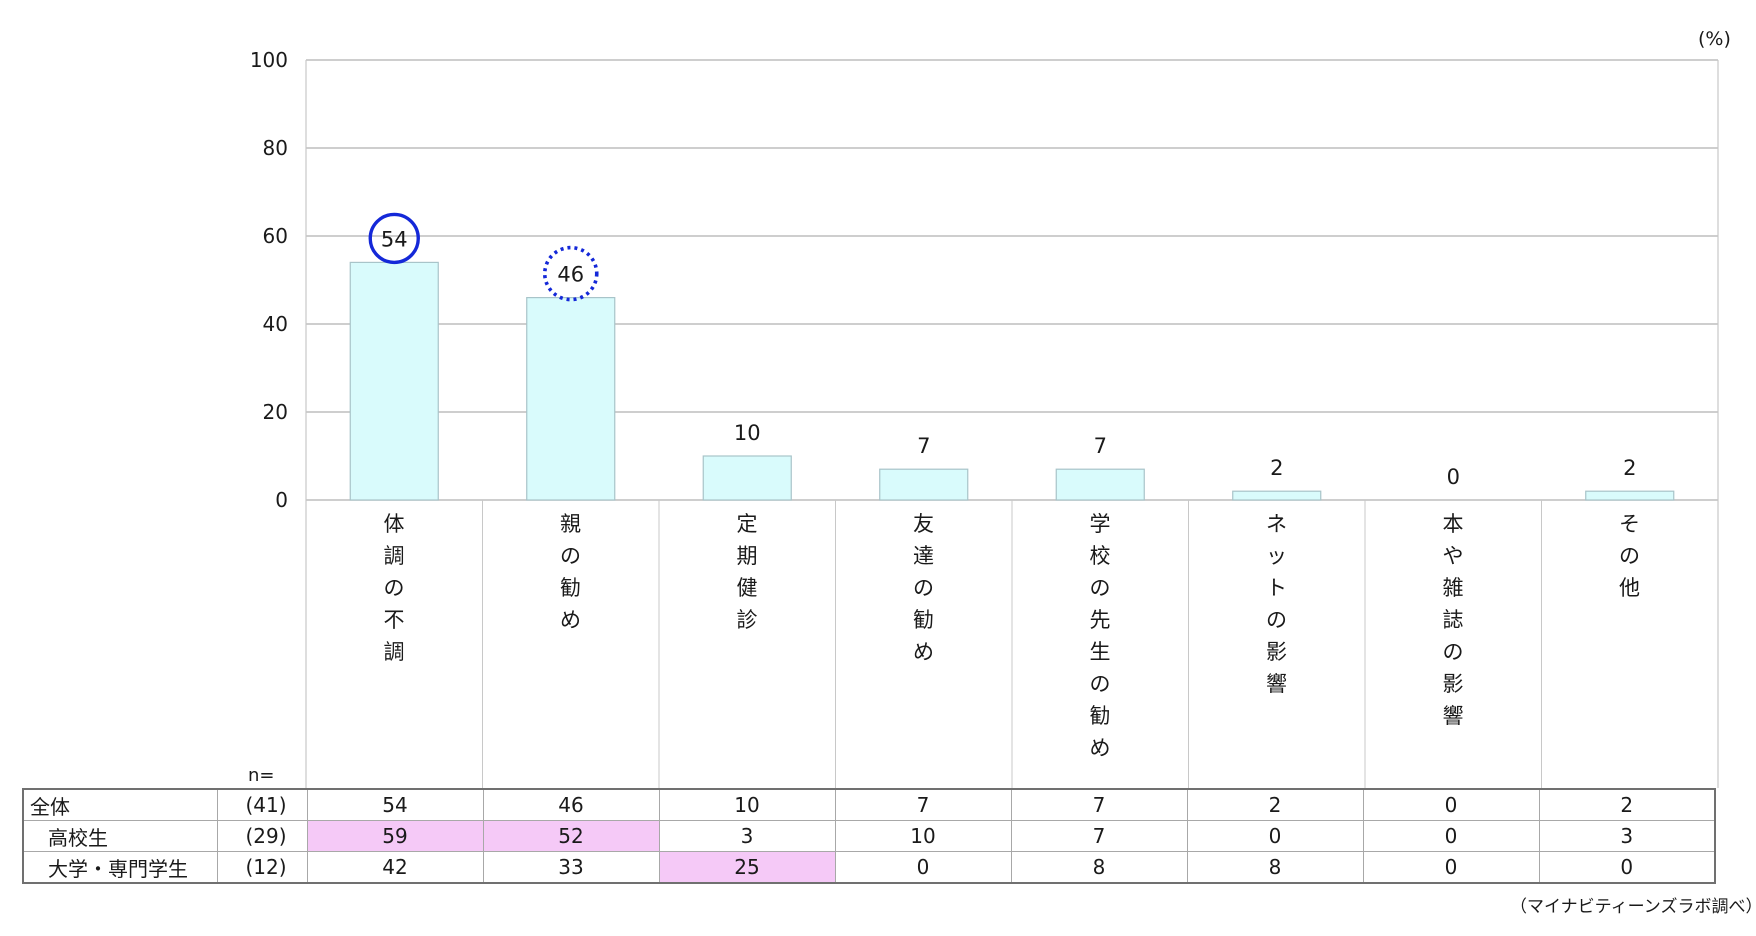 The width and height of the screenshot is (1756, 936). What do you see at coordinates (1100, 636) in the screenshot?
I see `category-label: 学校の先生の勧め` at bounding box center [1100, 636].